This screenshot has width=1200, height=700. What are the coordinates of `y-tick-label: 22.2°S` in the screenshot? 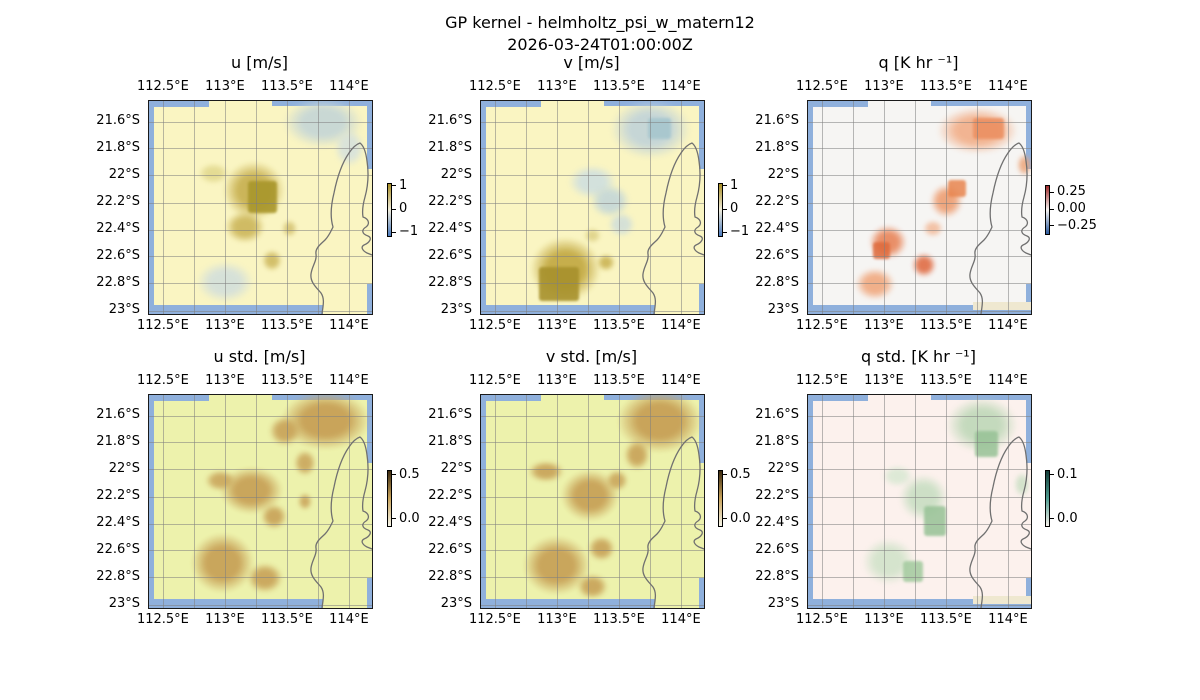 It's located at (118, 496).